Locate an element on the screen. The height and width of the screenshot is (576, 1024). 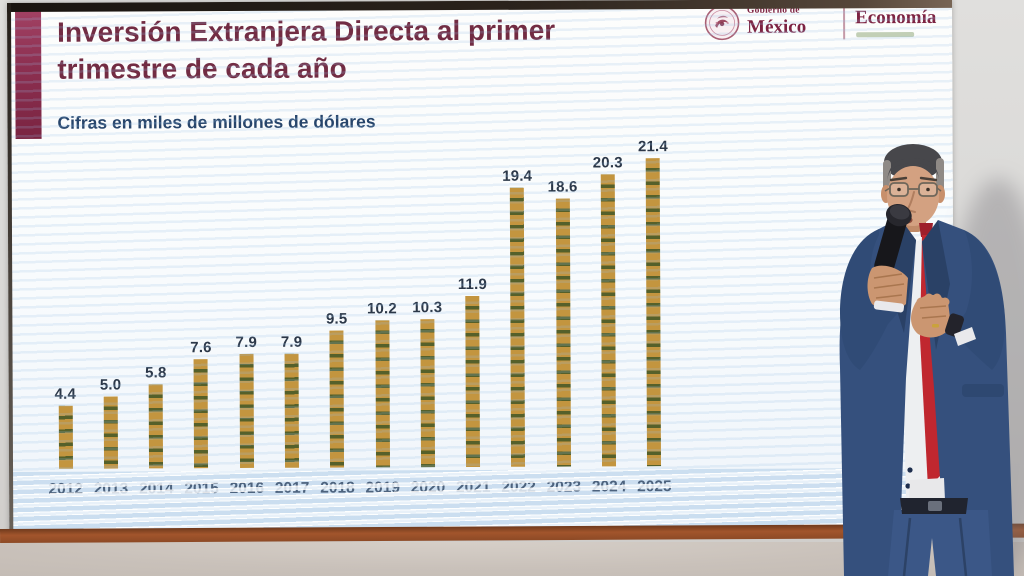
speaker is located at coordinates (931, 360).